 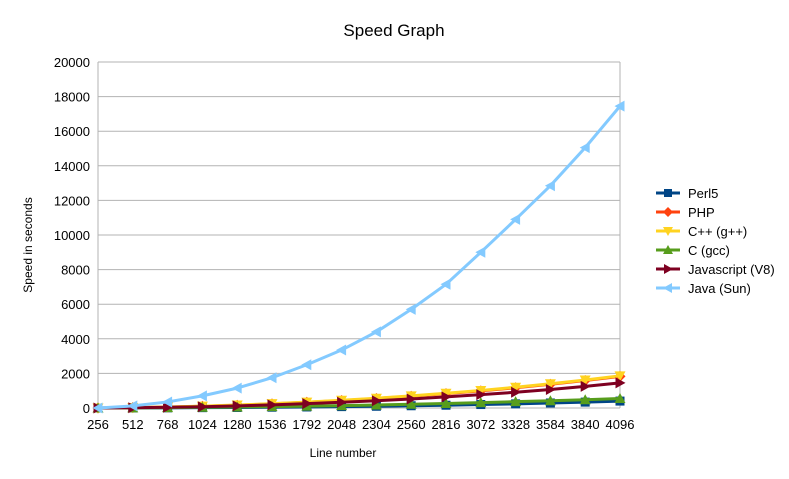 What do you see at coordinates (72, 97) in the screenshot?
I see `y-tick-label-9: 18000` at bounding box center [72, 97].